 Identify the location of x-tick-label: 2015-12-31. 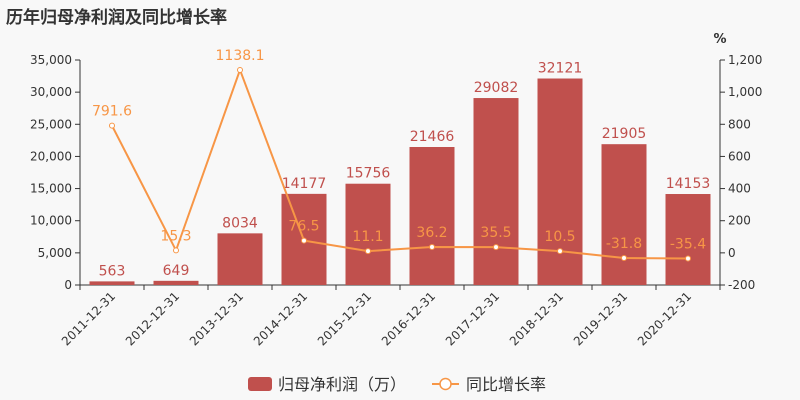
(344, 318).